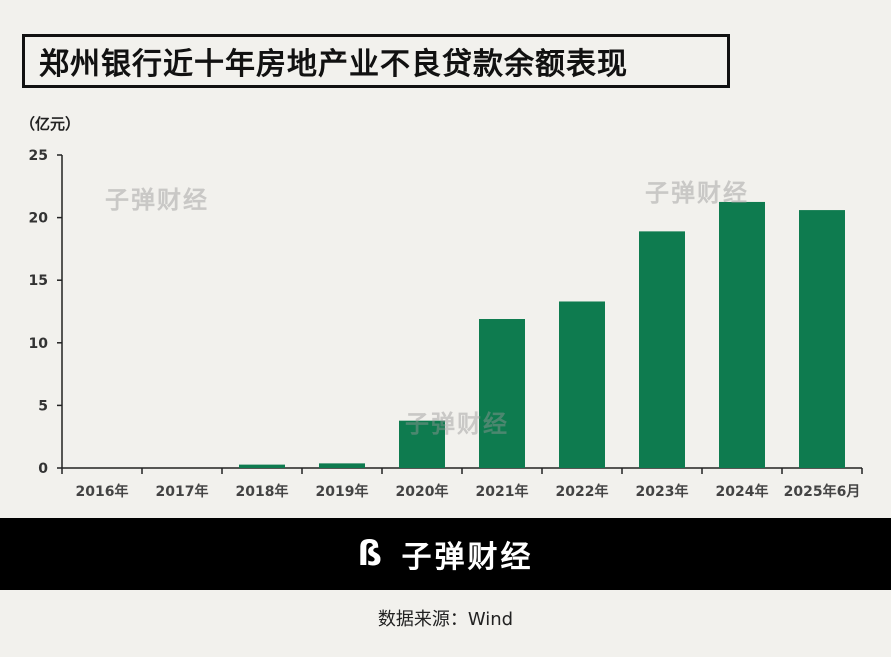 Image resolution: width=891 pixels, height=657 pixels. I want to click on bullet-logo-icon: ß, so click(371, 554).